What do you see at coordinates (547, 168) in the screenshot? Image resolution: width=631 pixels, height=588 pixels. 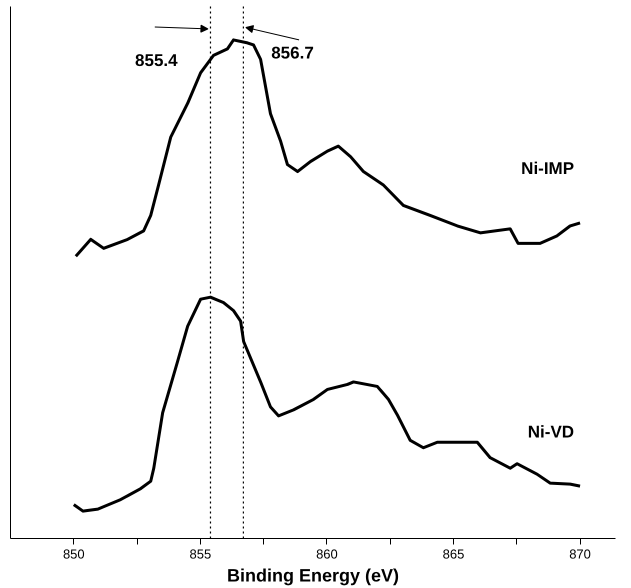 I see `text: Ni-IMP` at bounding box center [547, 168].